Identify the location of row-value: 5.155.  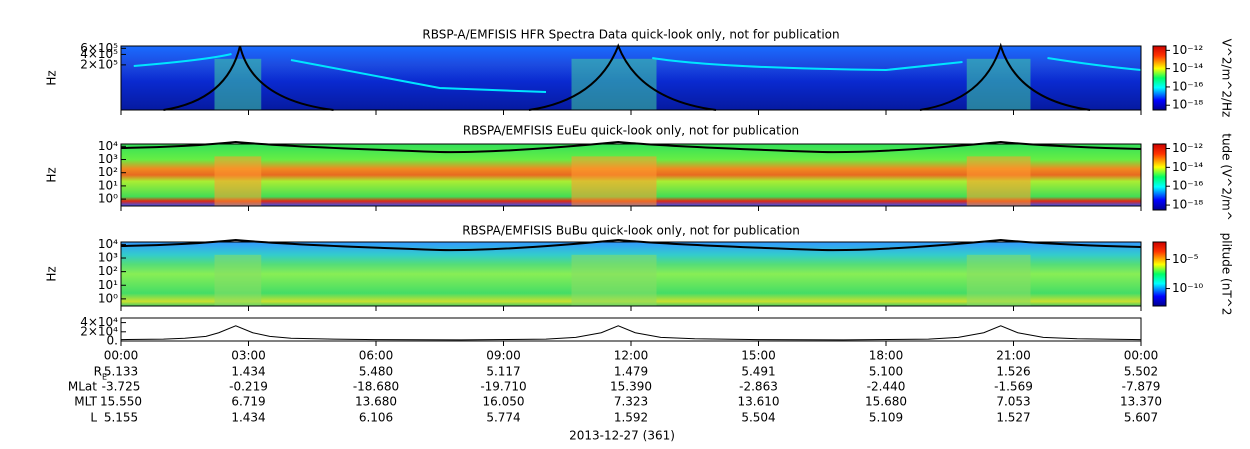
(121, 418).